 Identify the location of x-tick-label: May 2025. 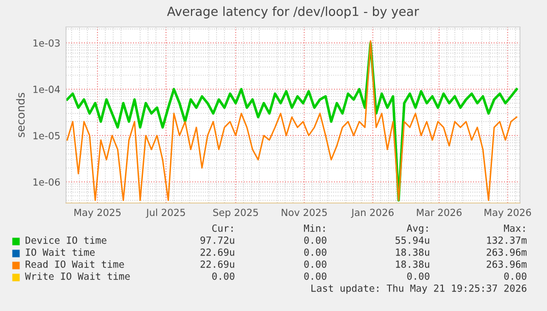
(97, 213).